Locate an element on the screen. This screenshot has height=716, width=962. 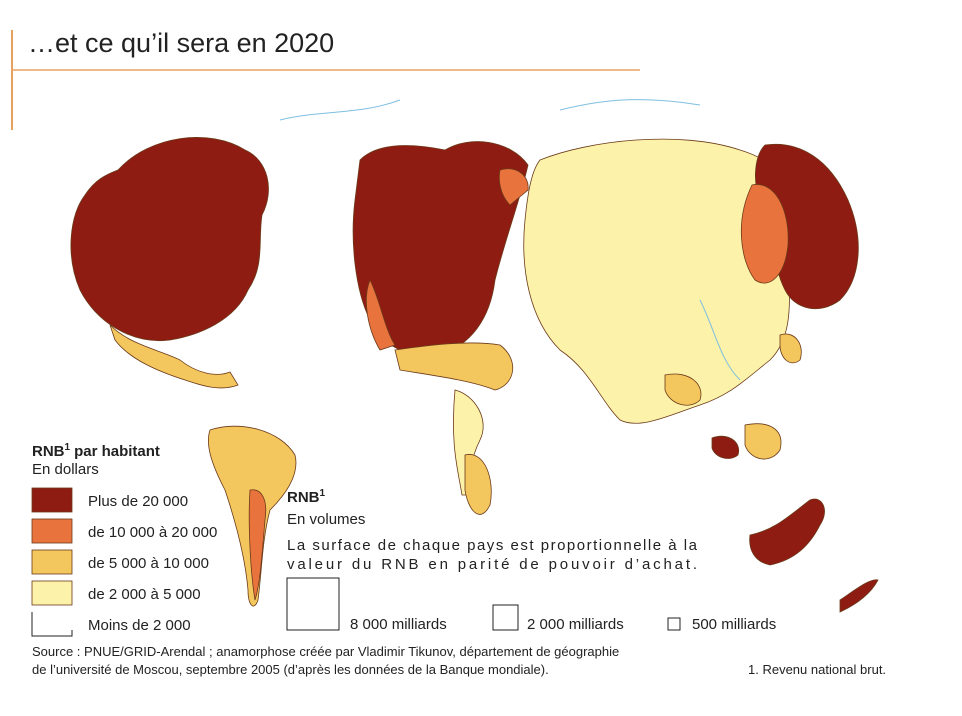
taiwan is located at coordinates (790, 348).